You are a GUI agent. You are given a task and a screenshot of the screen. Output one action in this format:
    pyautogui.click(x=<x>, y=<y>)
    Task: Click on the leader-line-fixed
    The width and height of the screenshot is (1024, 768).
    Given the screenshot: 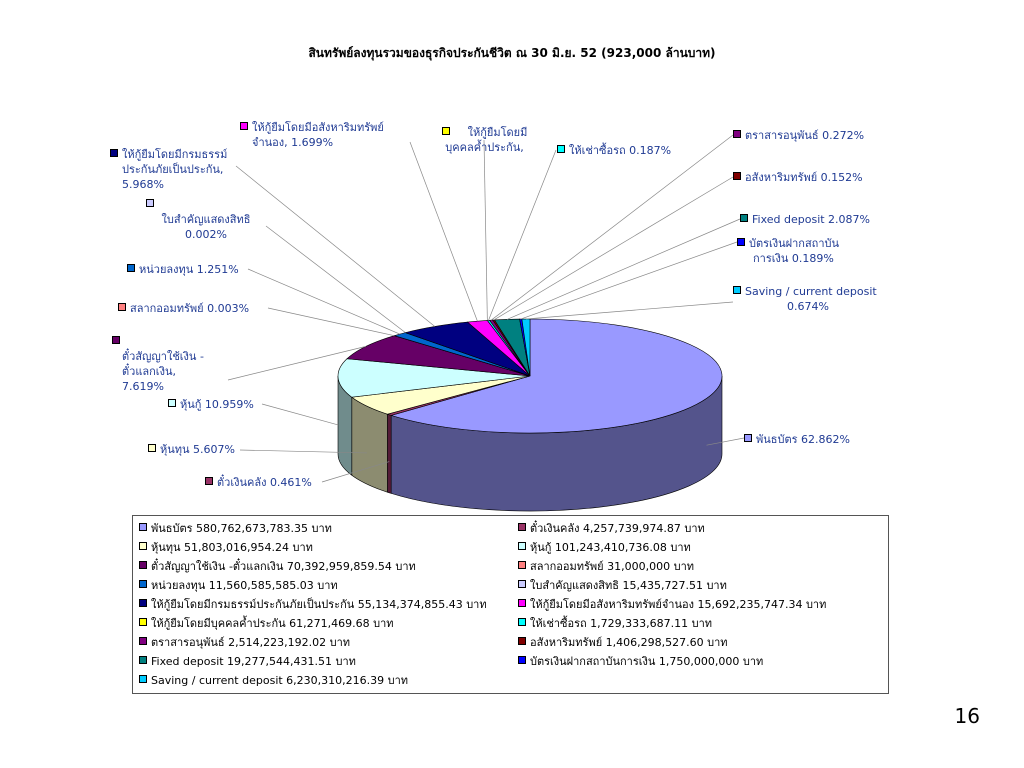 What is the action you would take?
    pyautogui.click(x=623, y=269)
    